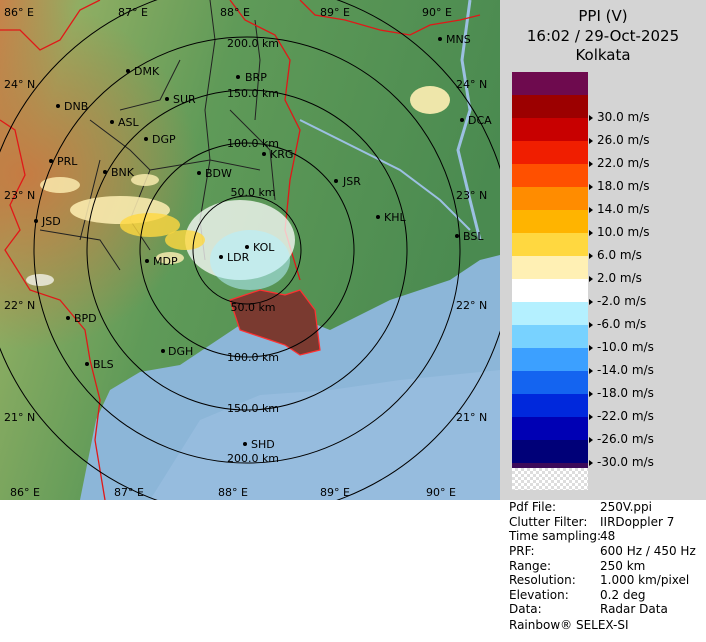 Image resolution: width=706 pixels, height=642 pixels. I want to click on legend-label: -2.0 m/s, so click(617, 301).